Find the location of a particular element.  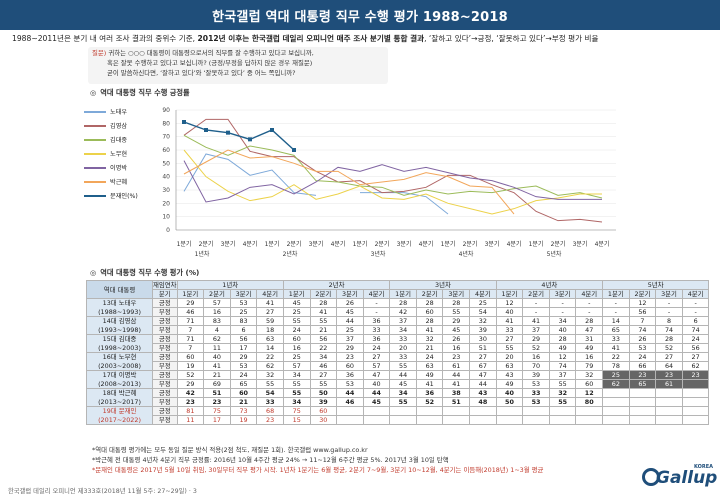

legend-item: 문재인(%) is located at coordinates (120, 195).